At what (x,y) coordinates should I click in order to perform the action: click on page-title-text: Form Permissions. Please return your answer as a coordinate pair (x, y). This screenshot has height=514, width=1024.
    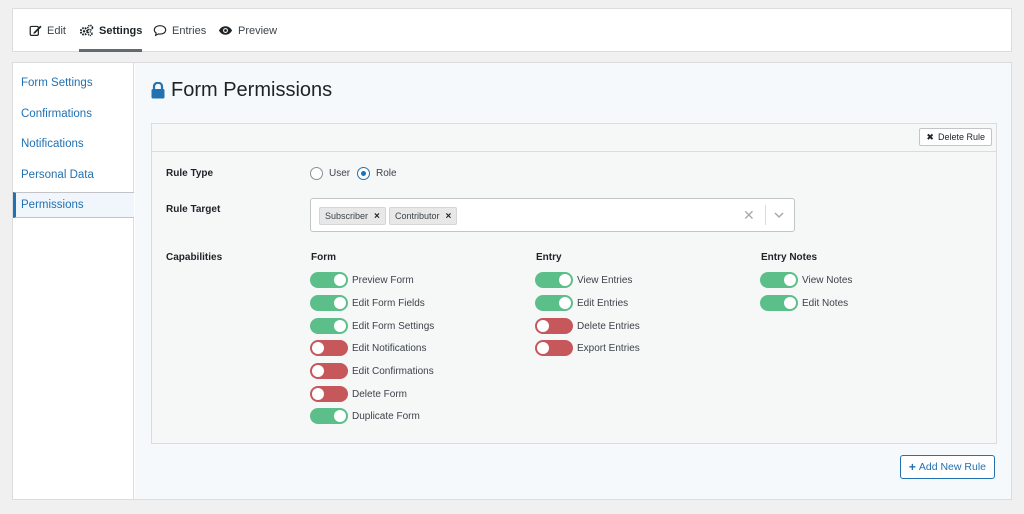
    Looking at the image, I should click on (252, 90).